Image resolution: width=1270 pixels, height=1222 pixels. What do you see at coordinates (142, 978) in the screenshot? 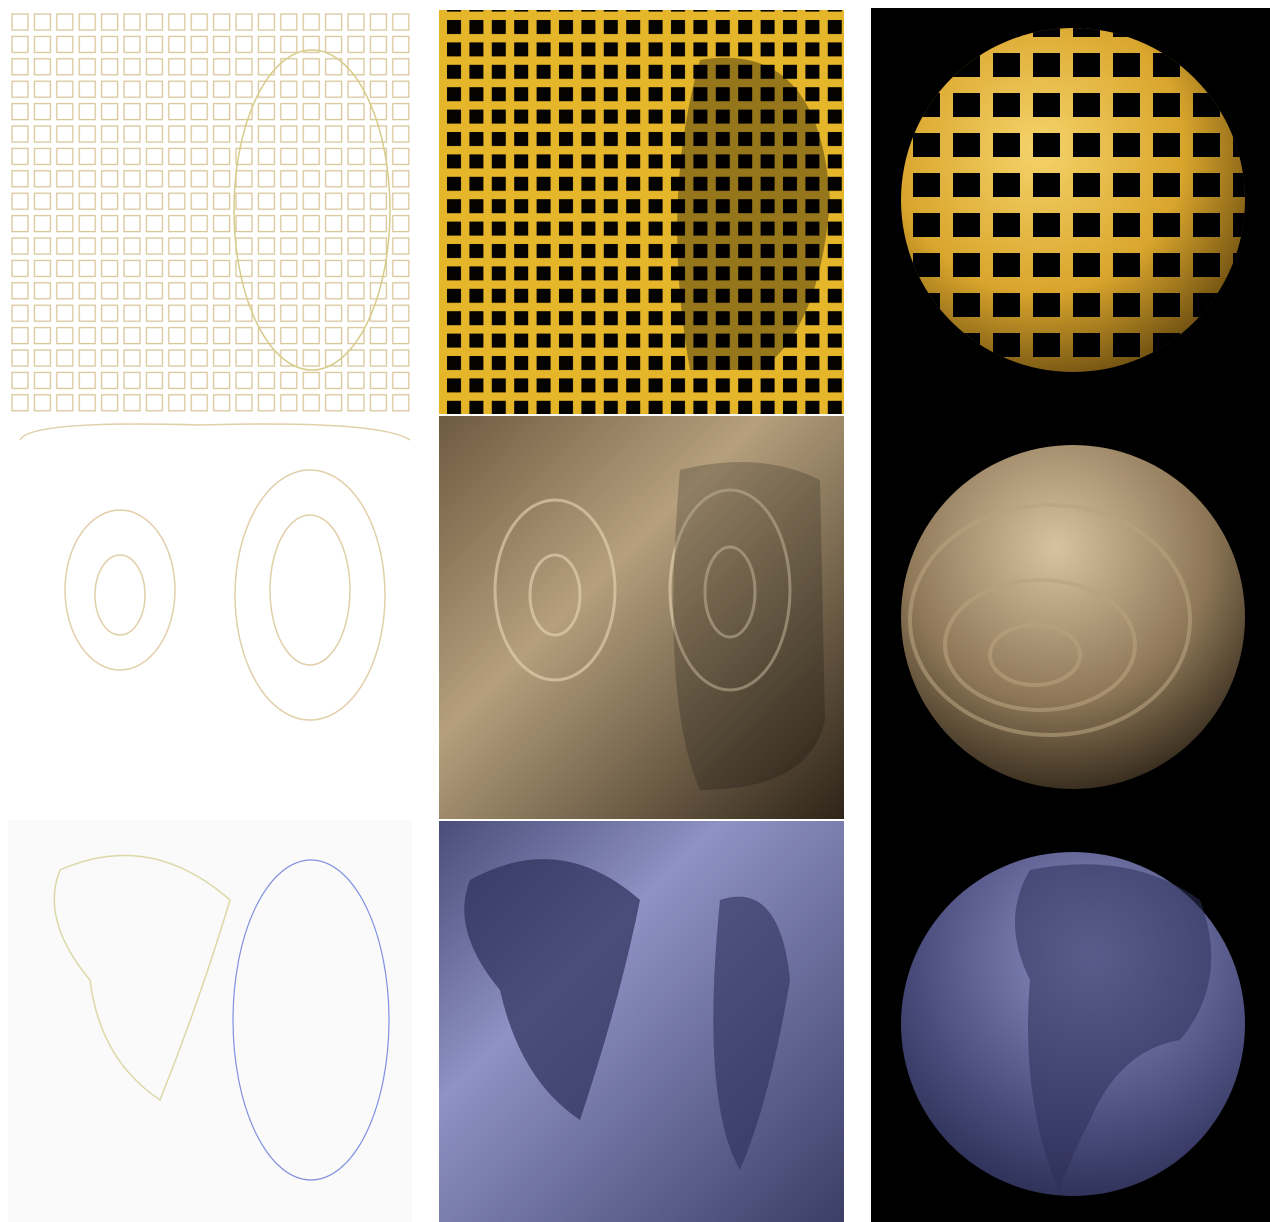
I see `map-contour` at bounding box center [142, 978].